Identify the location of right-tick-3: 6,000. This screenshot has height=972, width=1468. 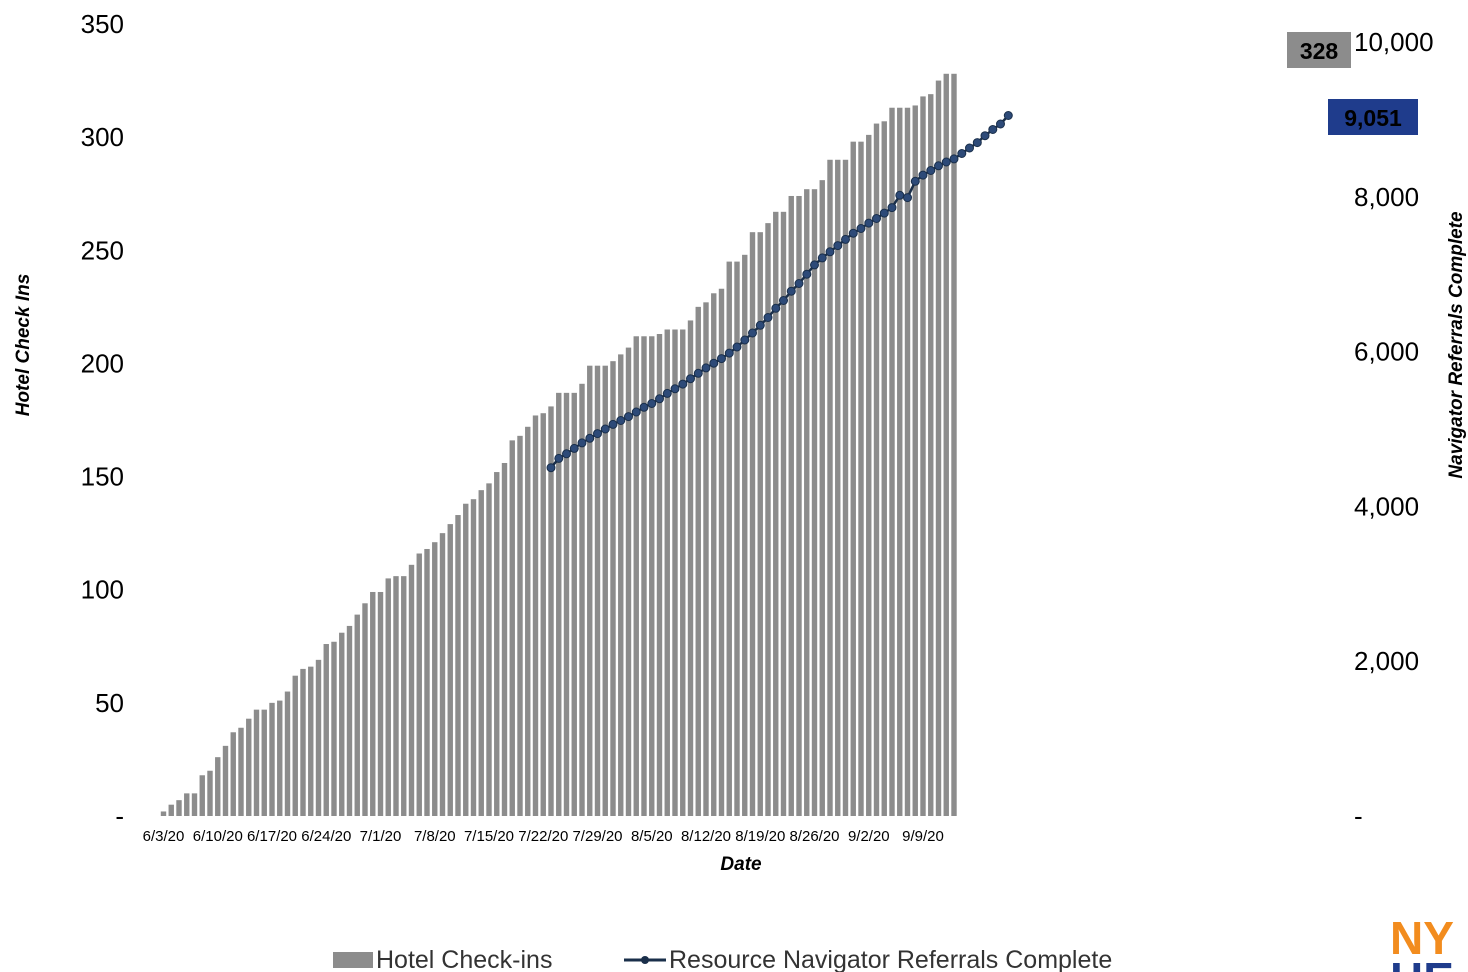
(1386, 352).